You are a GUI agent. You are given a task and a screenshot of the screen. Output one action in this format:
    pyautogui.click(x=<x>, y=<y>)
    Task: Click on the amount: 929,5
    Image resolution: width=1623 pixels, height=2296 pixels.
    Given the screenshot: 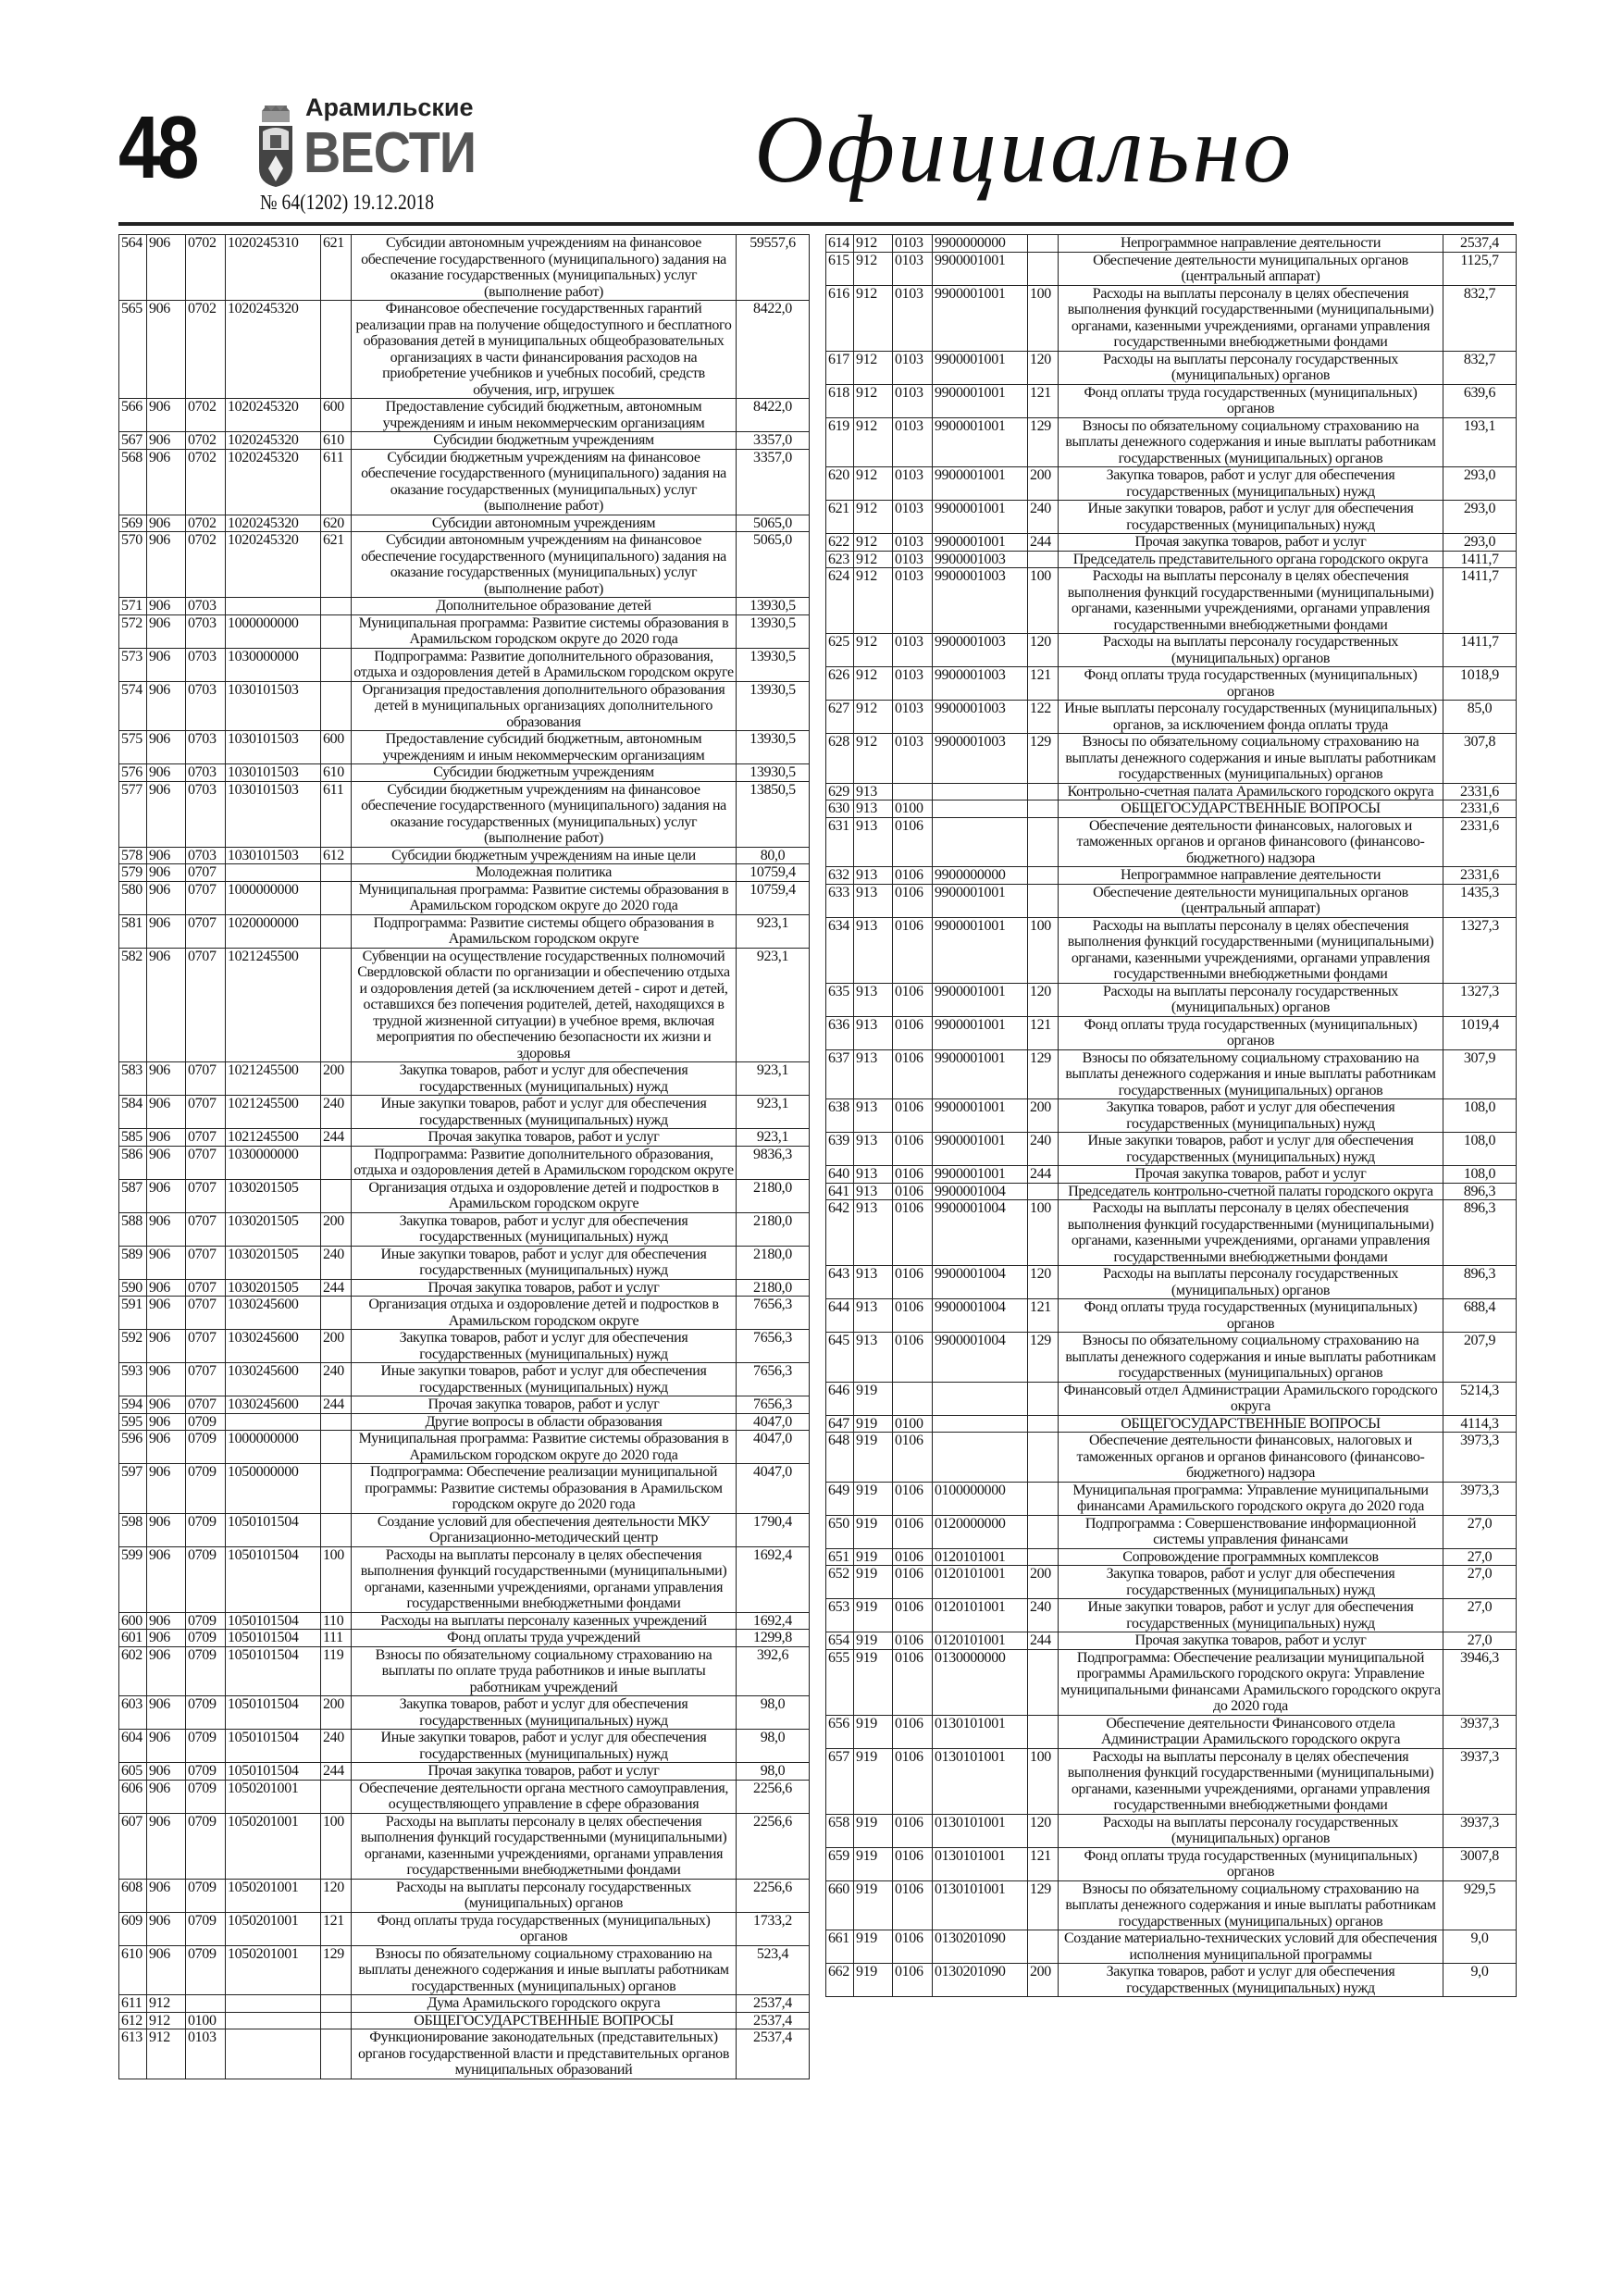 What is the action you would take?
    pyautogui.click(x=1480, y=1905)
    